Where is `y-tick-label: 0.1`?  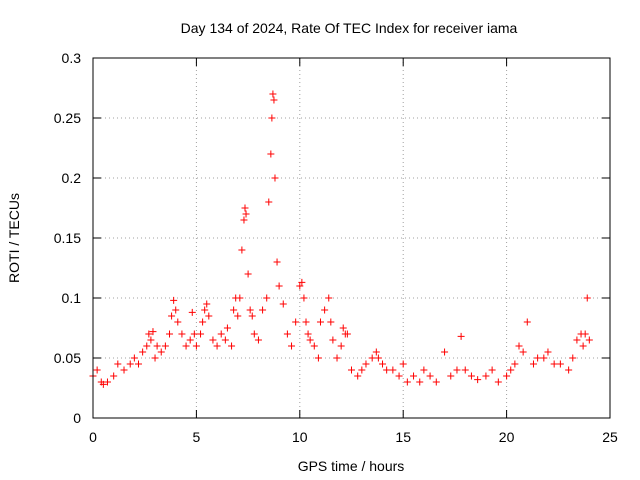
y-tick-label: 0.1 is located at coordinates (72, 298).